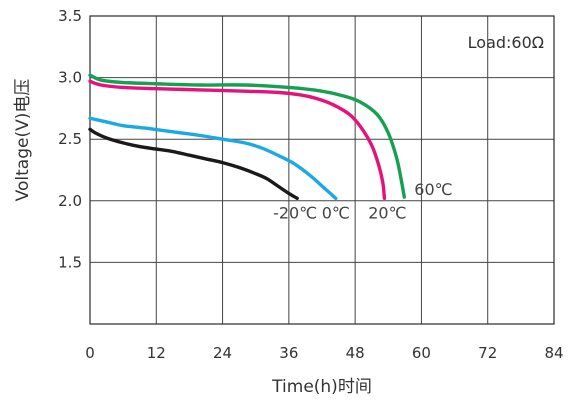 Image resolution: width=573 pixels, height=403 pixels. I want to click on y-axis-title: Voltage(V)电压, so click(23, 140).